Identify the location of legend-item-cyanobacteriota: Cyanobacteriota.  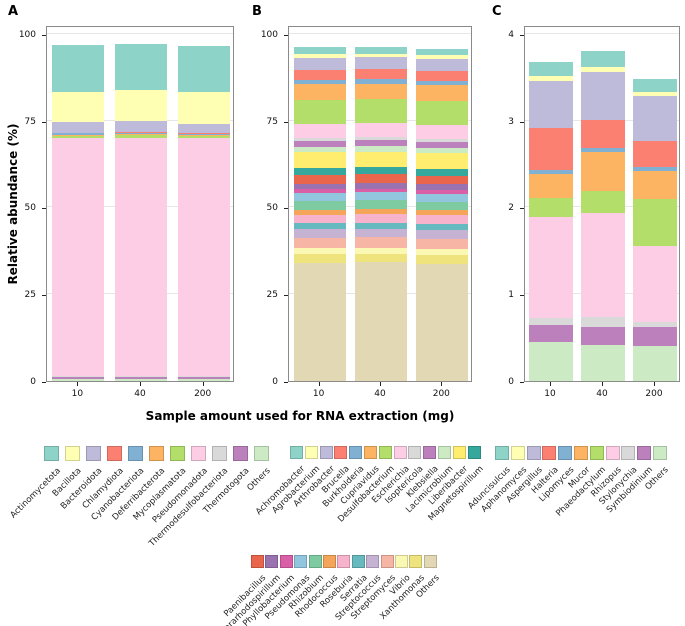
(118, 484).